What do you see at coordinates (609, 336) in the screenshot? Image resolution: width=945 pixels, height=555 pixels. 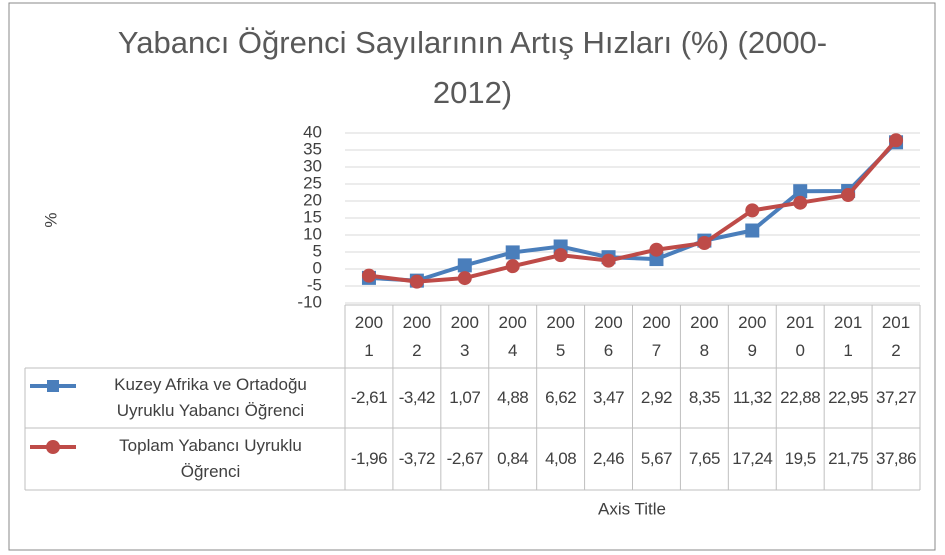 I see `x-tick-label: 2006` at bounding box center [609, 336].